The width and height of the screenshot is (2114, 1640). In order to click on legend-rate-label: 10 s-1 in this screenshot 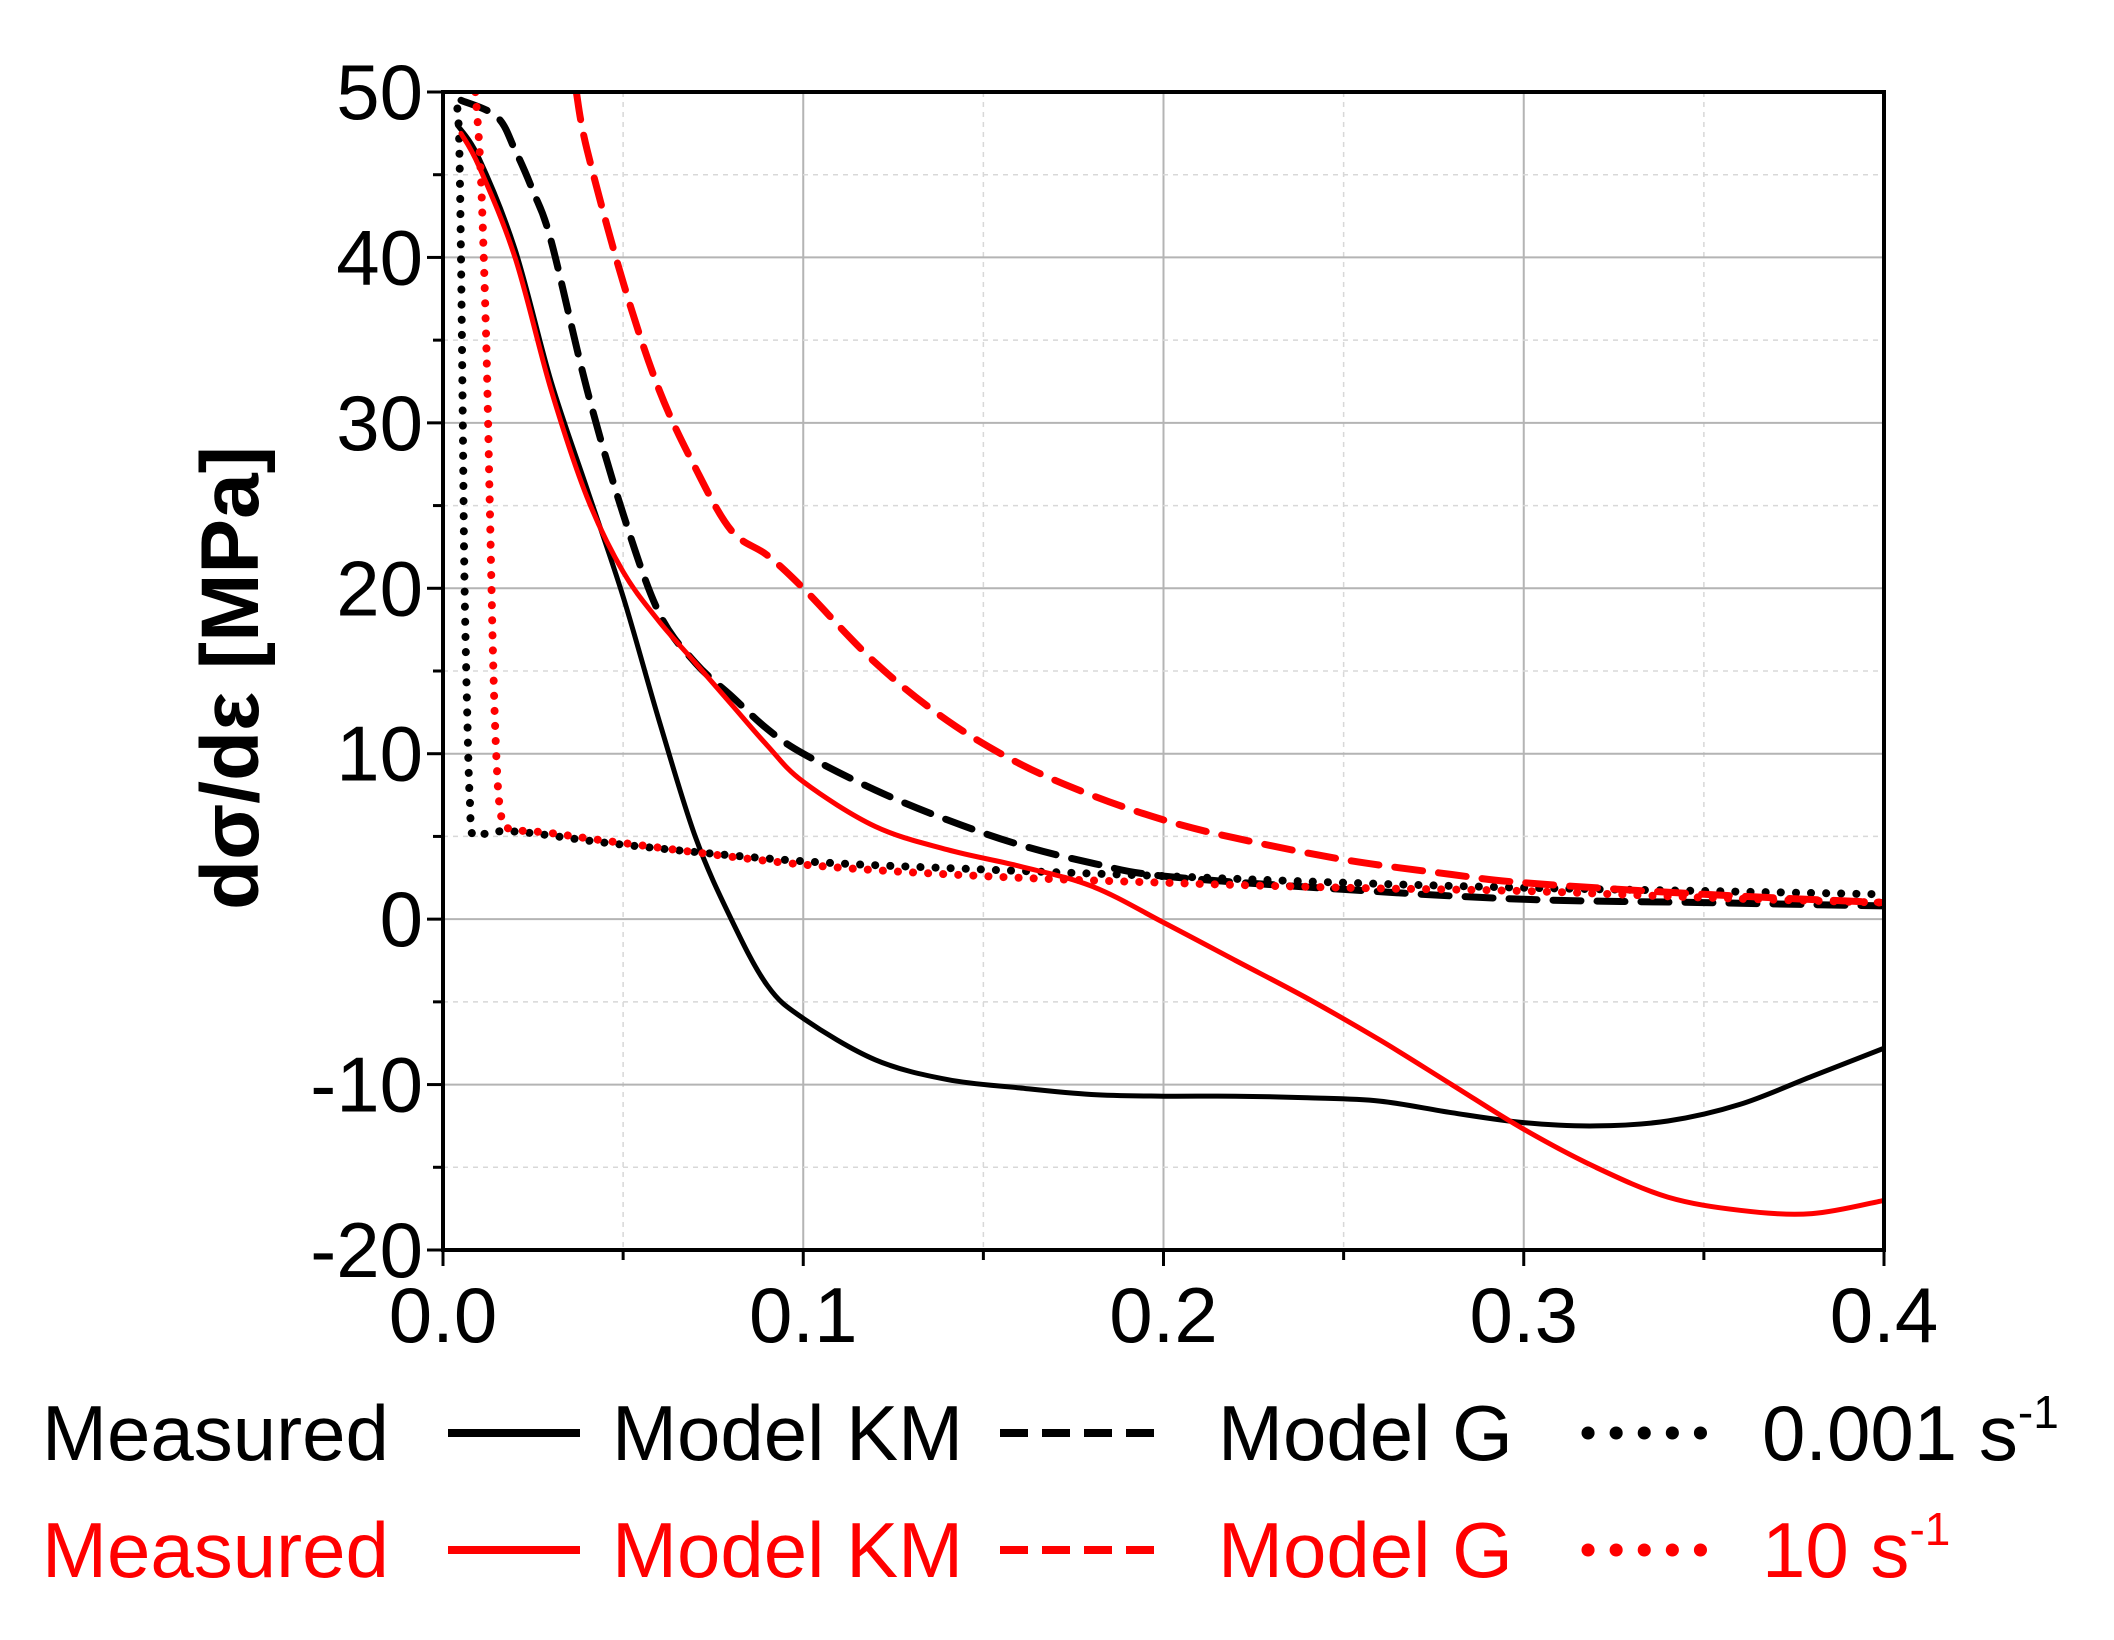, I will do `click(1856, 1548)`.